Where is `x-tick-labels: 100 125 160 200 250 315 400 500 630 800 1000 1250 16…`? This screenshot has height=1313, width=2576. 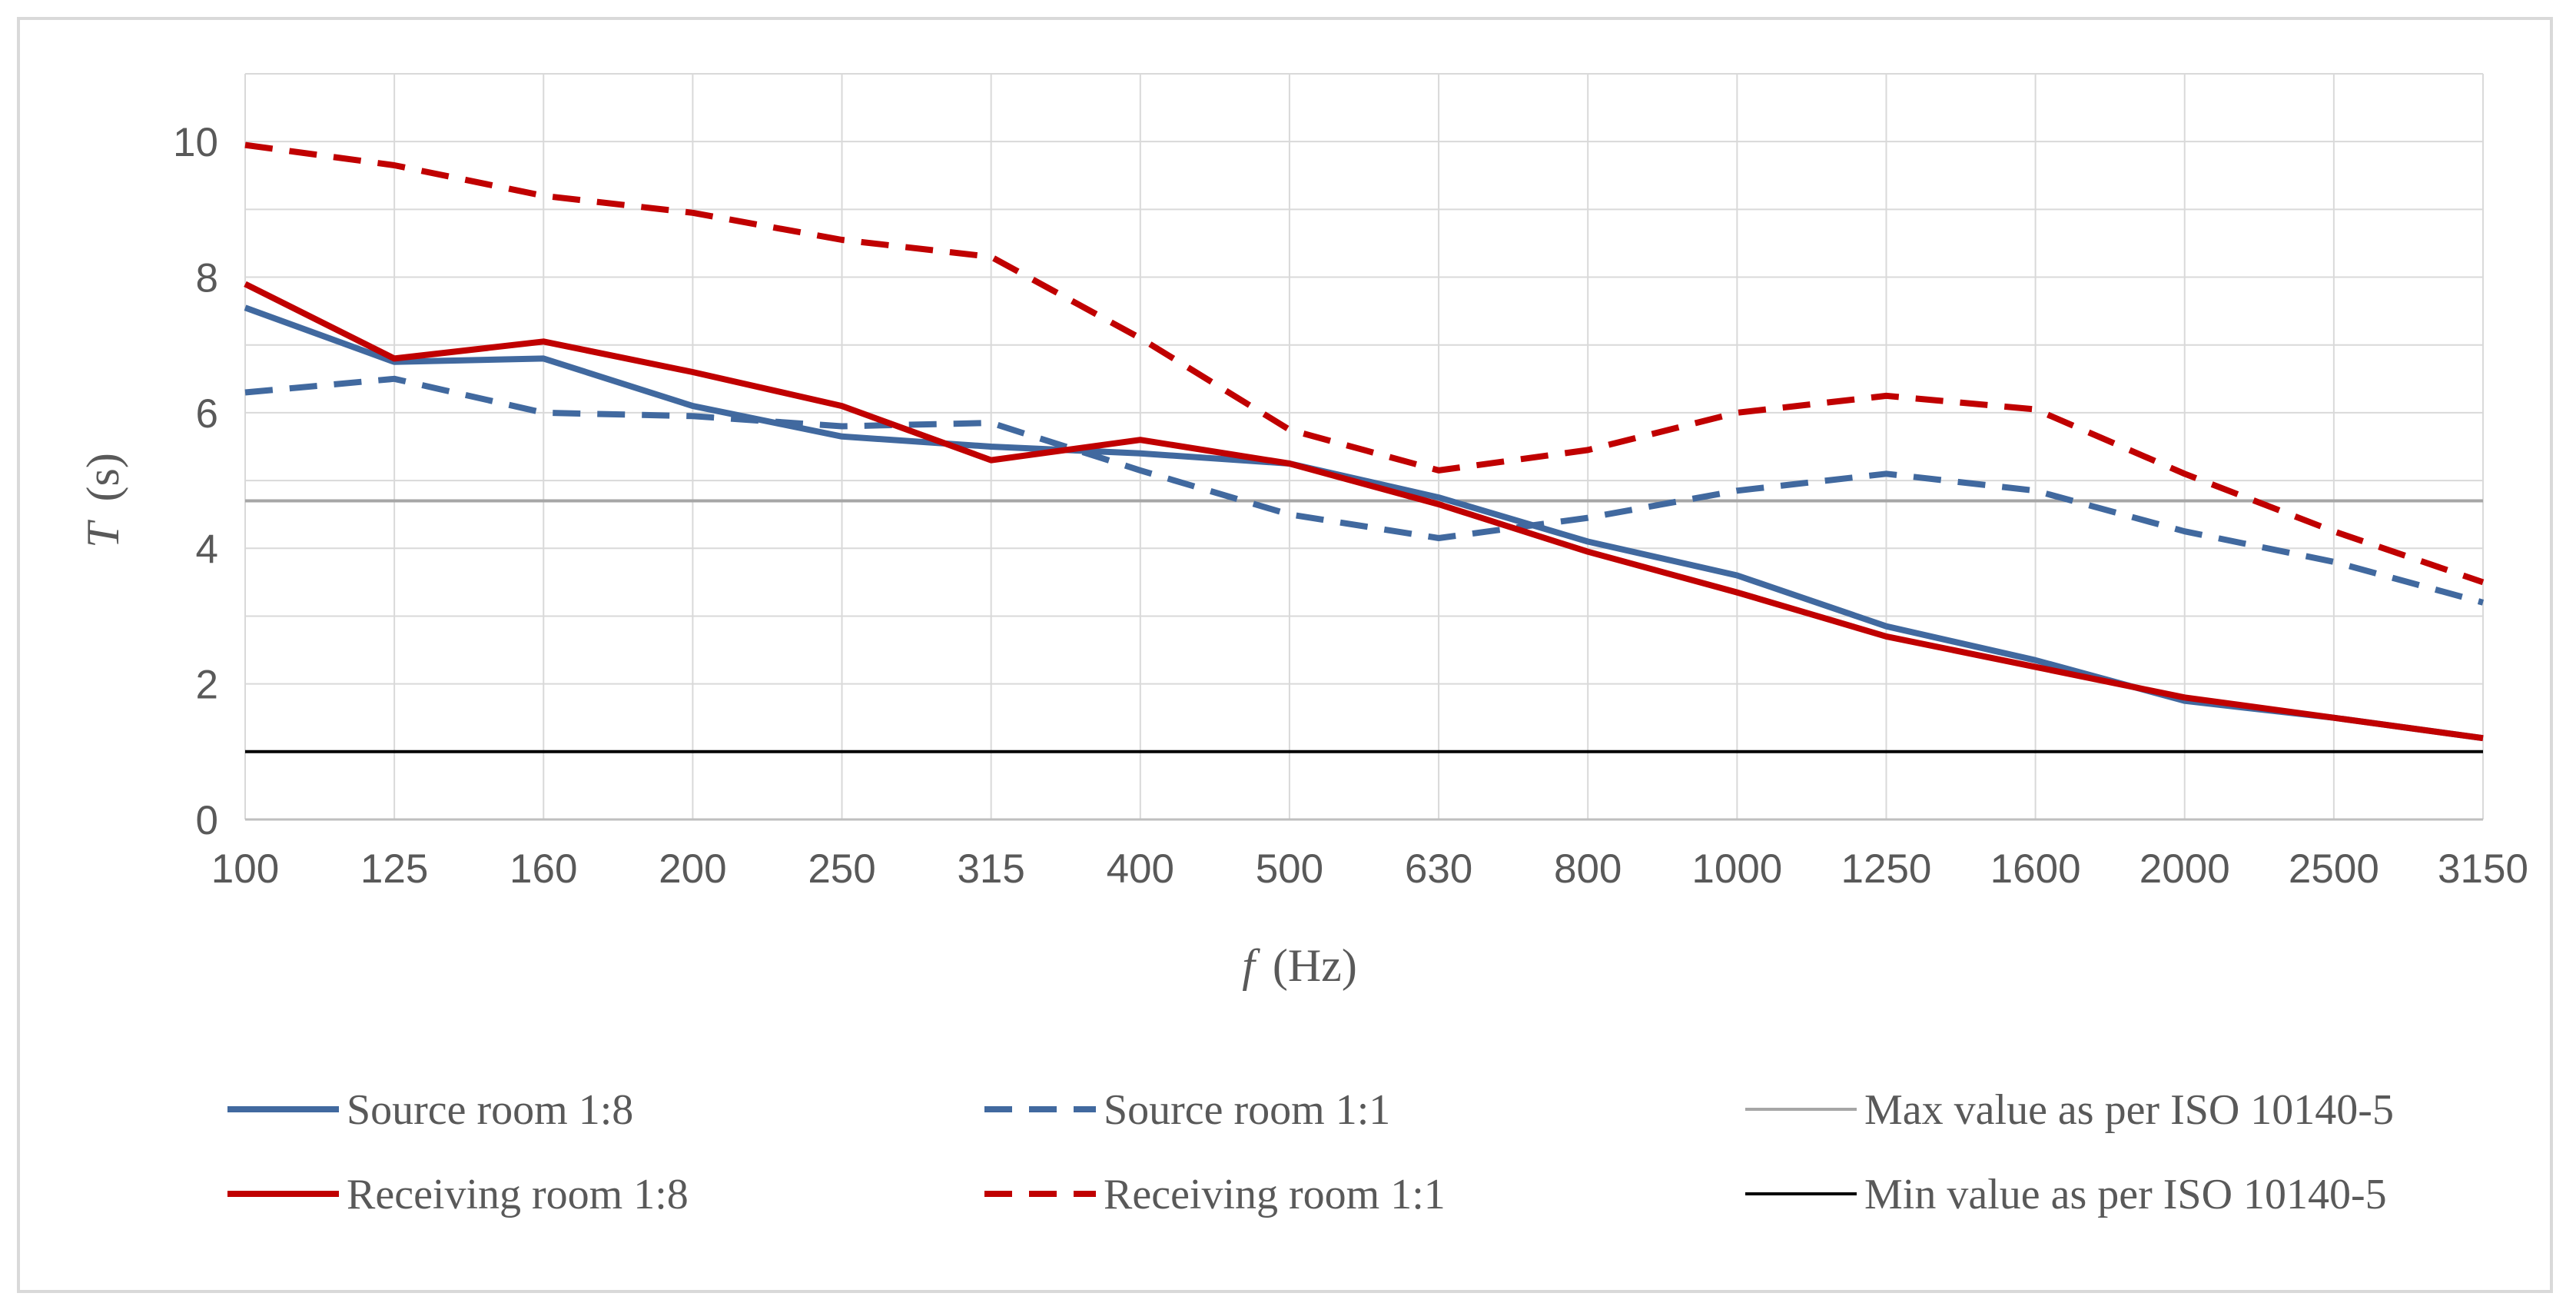 x-tick-labels: 100 125 160 200 250 315 400 500 630 800 1000 1250 16… is located at coordinates (1369, 869).